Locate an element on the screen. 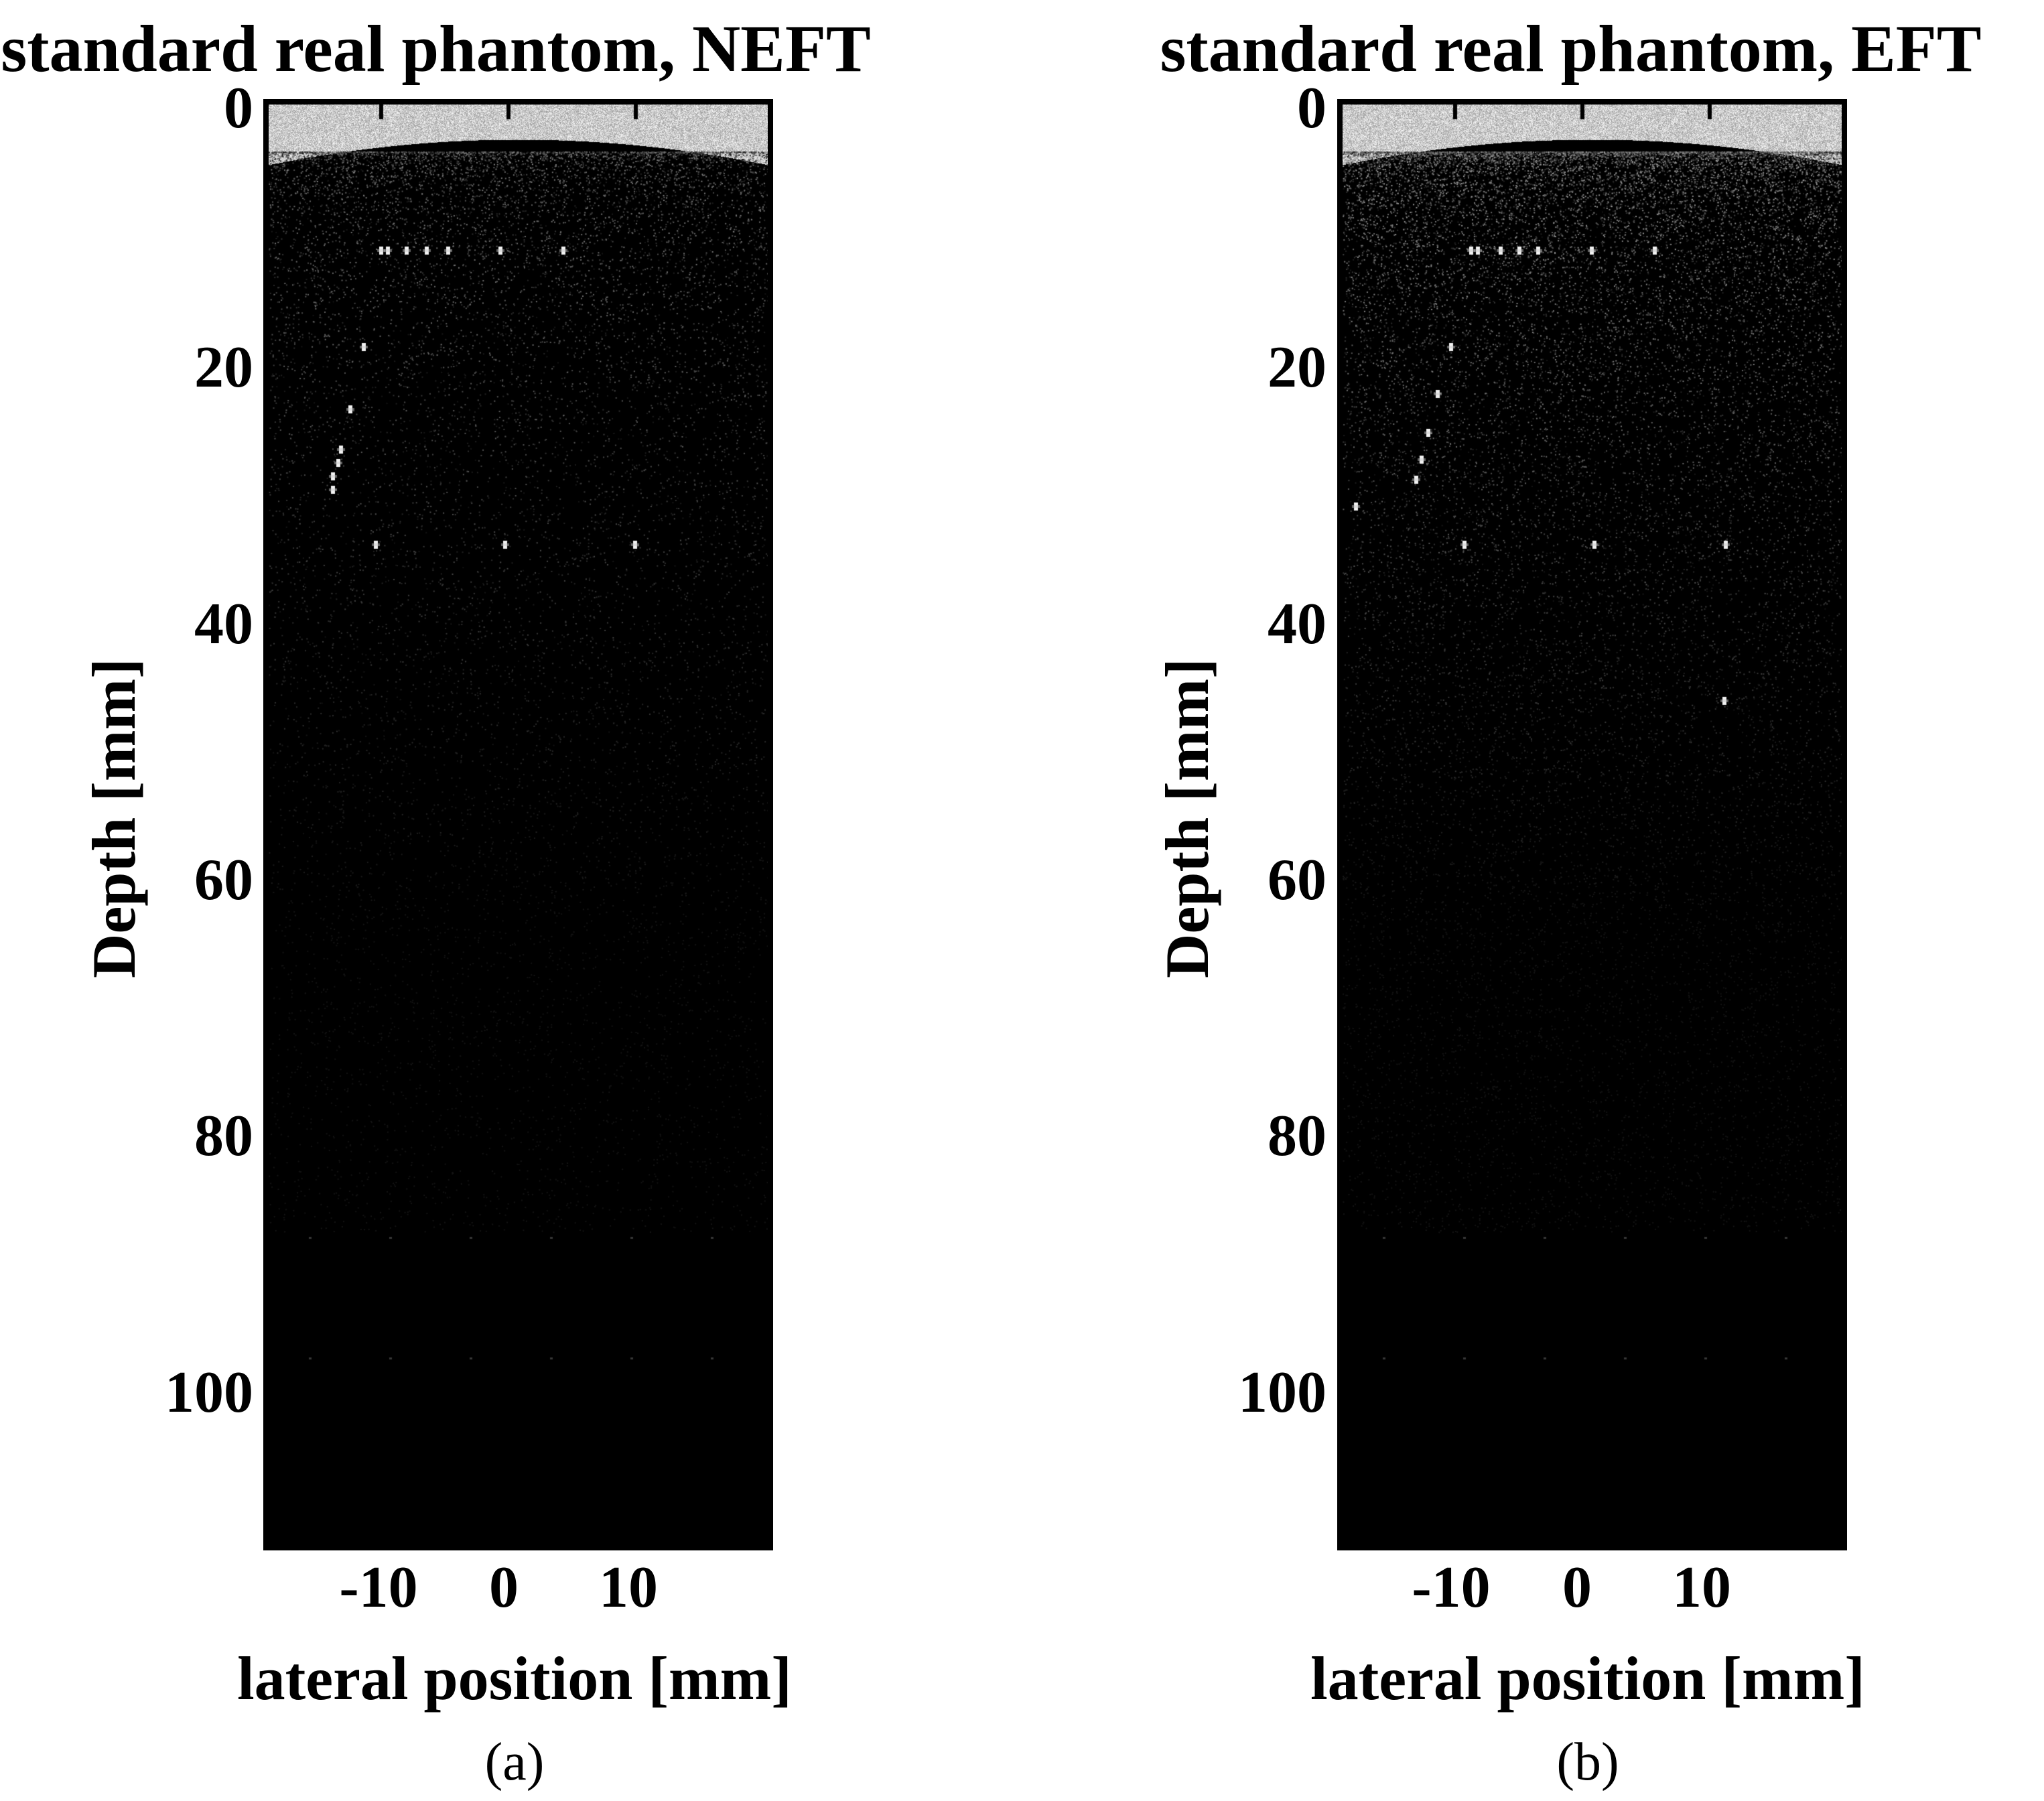 Image resolution: width=2044 pixels, height=1801 pixels. panel-title: standard real phantom, EFT is located at coordinates (1571, 48).